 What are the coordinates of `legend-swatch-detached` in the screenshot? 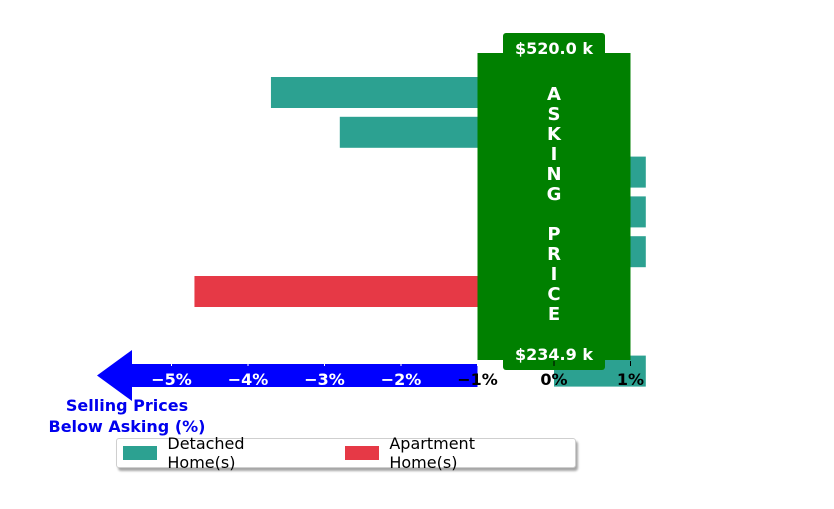 It's located at (140, 453).